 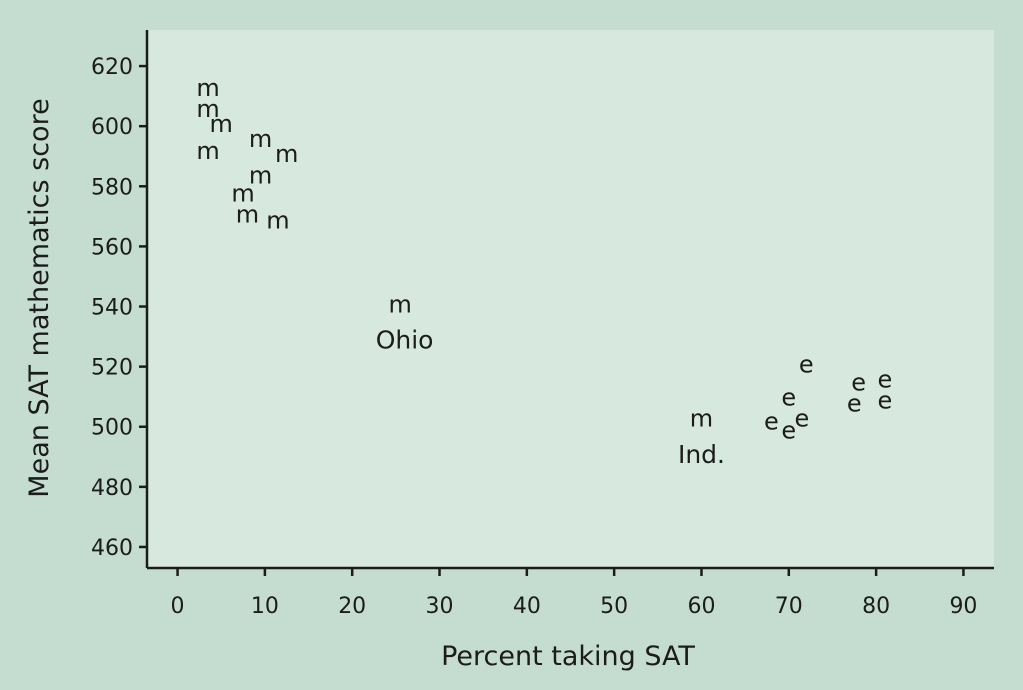 I want to click on x-tick-label: 70, so click(x=789, y=606).